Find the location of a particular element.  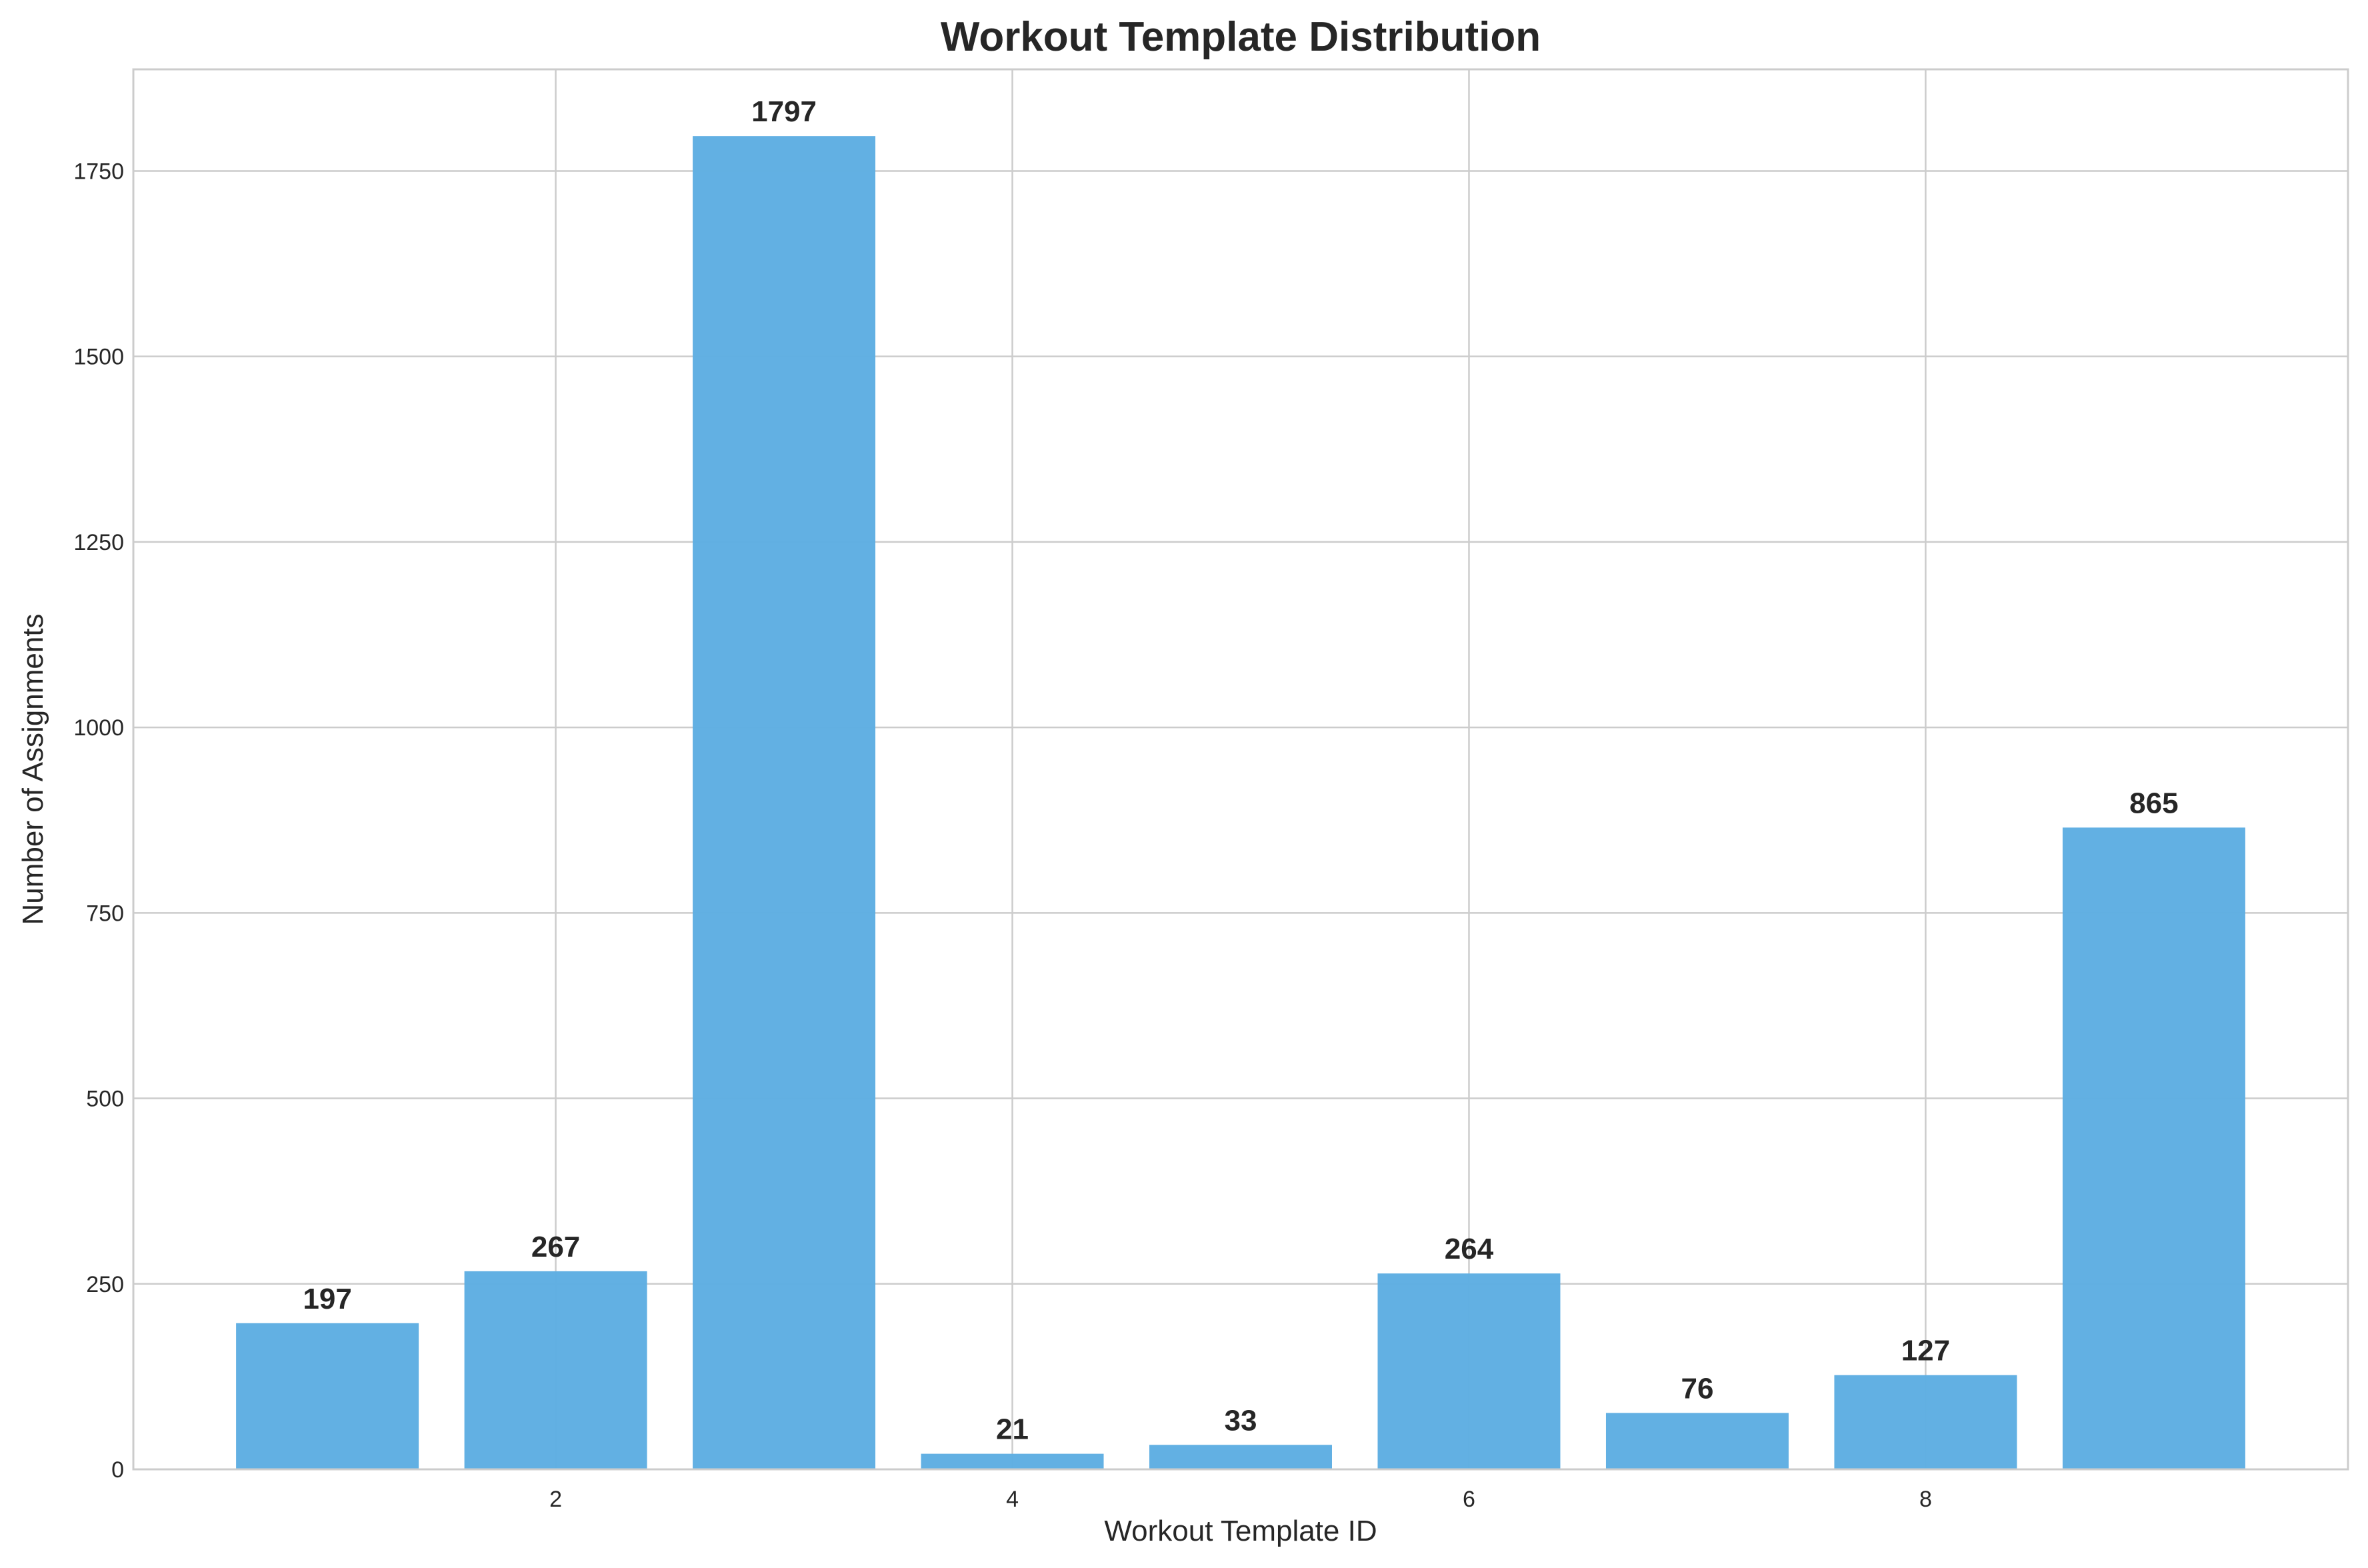

data-label-template-2: 267 is located at coordinates (555, 1247).